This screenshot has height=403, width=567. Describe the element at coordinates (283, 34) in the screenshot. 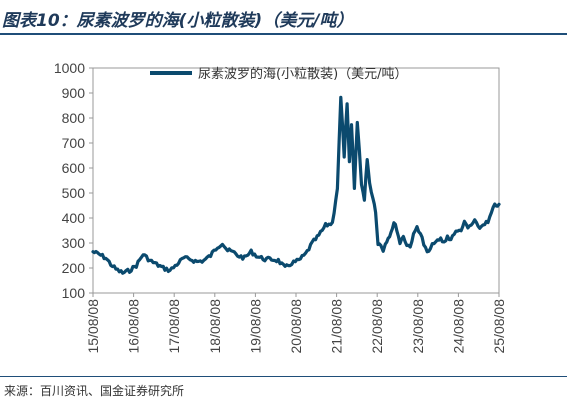

I see `title-underline` at that location.